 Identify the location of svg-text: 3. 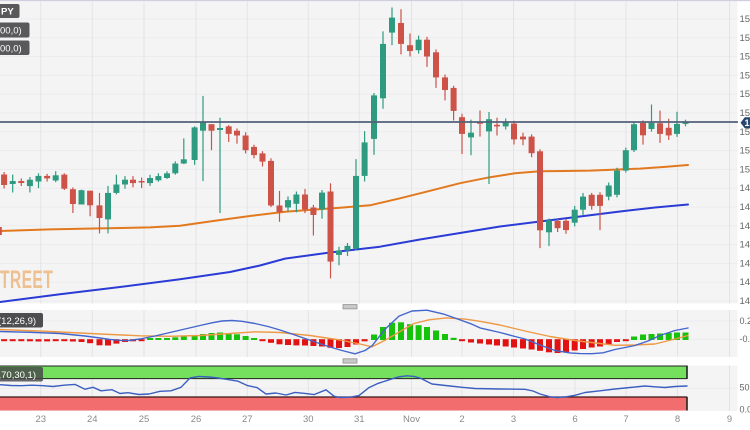
(513, 419).